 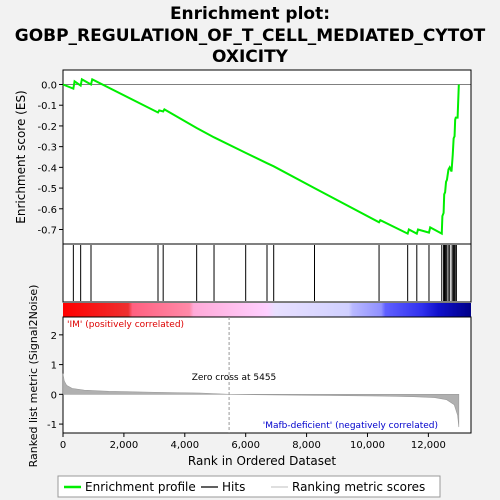 I want to click on legend-enrichment-profile: Enrichment profile, so click(x=140, y=487).